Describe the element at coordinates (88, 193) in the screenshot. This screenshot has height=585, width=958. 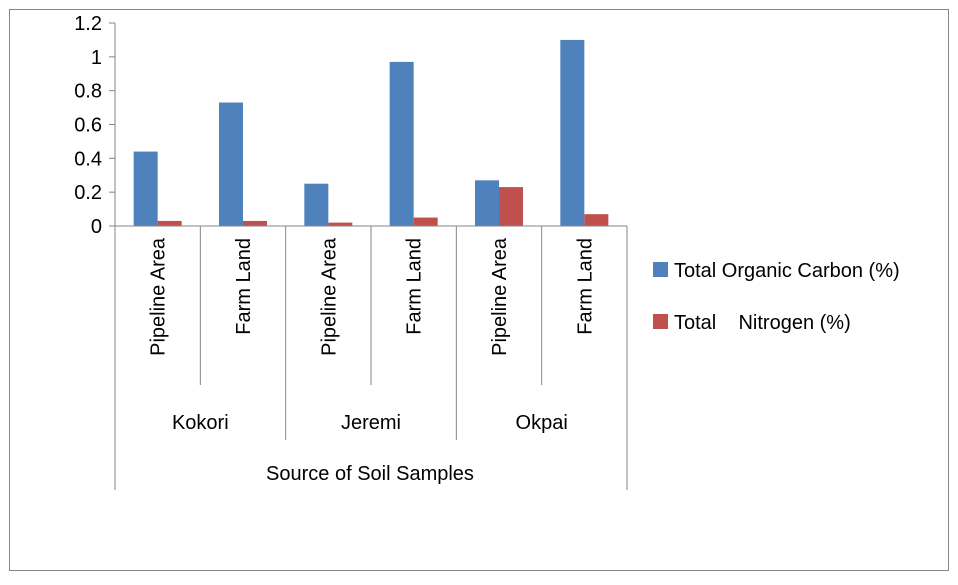
I see `y-tick-label: 0.2` at that location.